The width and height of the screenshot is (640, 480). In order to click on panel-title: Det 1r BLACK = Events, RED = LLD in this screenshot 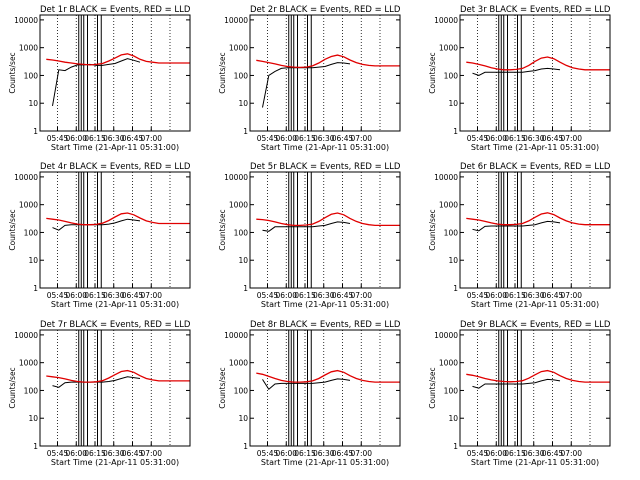, I will do `click(115, 10)`.